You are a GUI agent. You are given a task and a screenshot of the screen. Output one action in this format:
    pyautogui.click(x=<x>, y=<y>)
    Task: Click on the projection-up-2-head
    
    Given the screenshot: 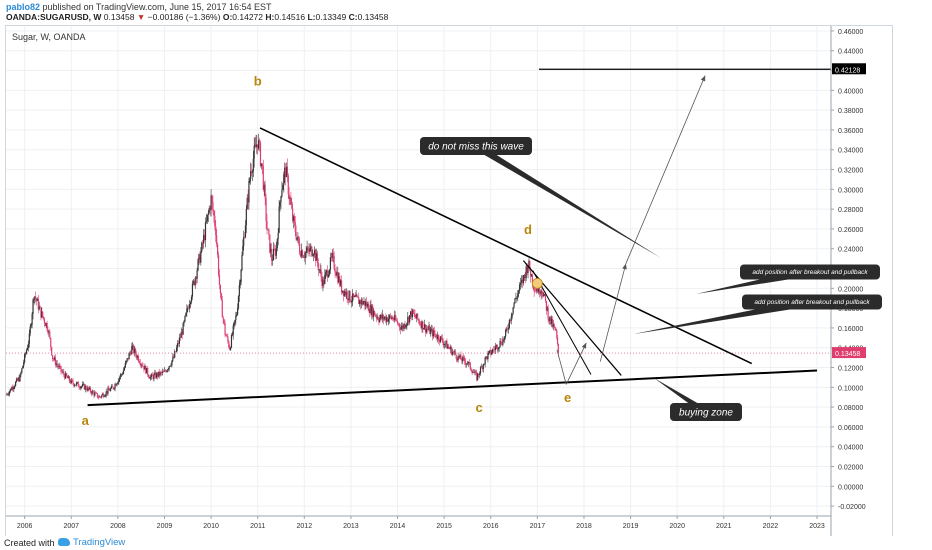 What is the action you would take?
    pyautogui.click(x=624, y=266)
    